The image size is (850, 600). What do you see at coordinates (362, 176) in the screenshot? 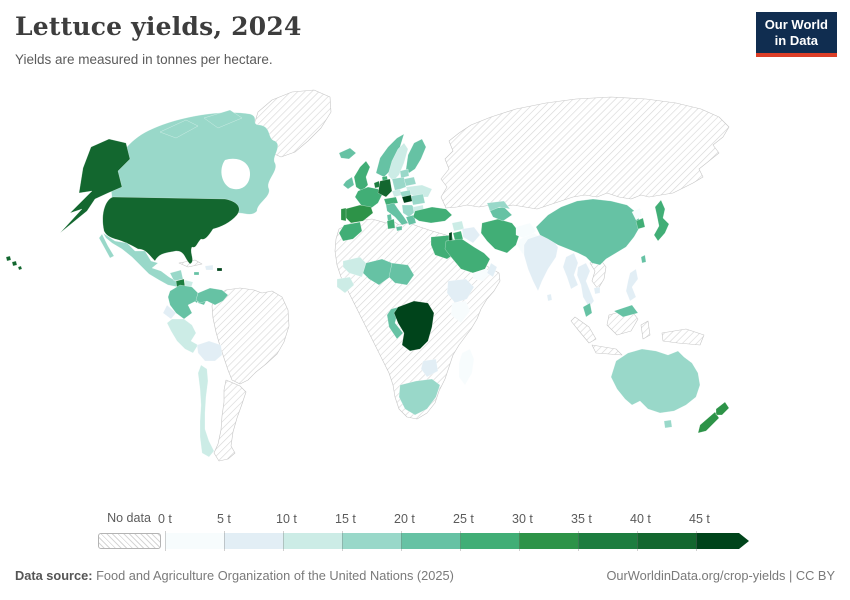
I see `country-united-kingdom` at bounding box center [362, 176].